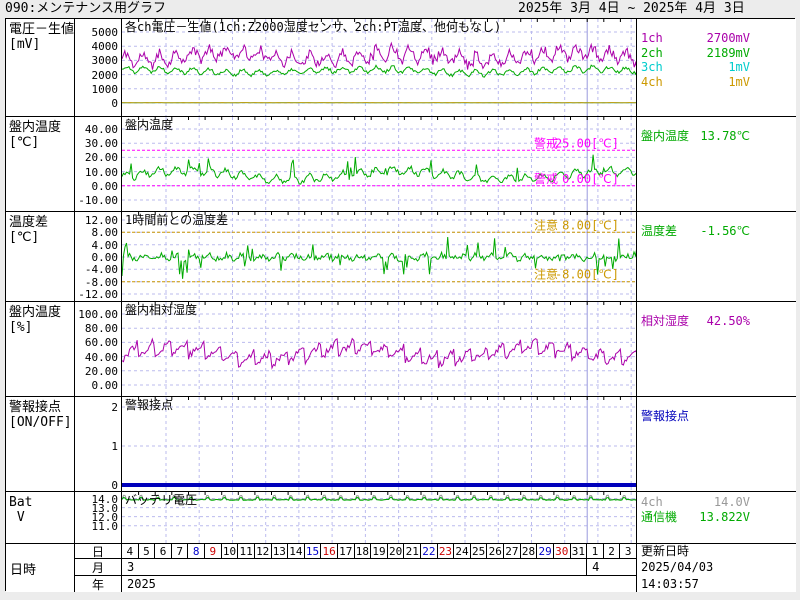 Image resolution: width=800 pixels, height=600 pixels. What do you see at coordinates (101, 158) in the screenshot?
I see `y-tick-label: 20.00` at bounding box center [101, 158].